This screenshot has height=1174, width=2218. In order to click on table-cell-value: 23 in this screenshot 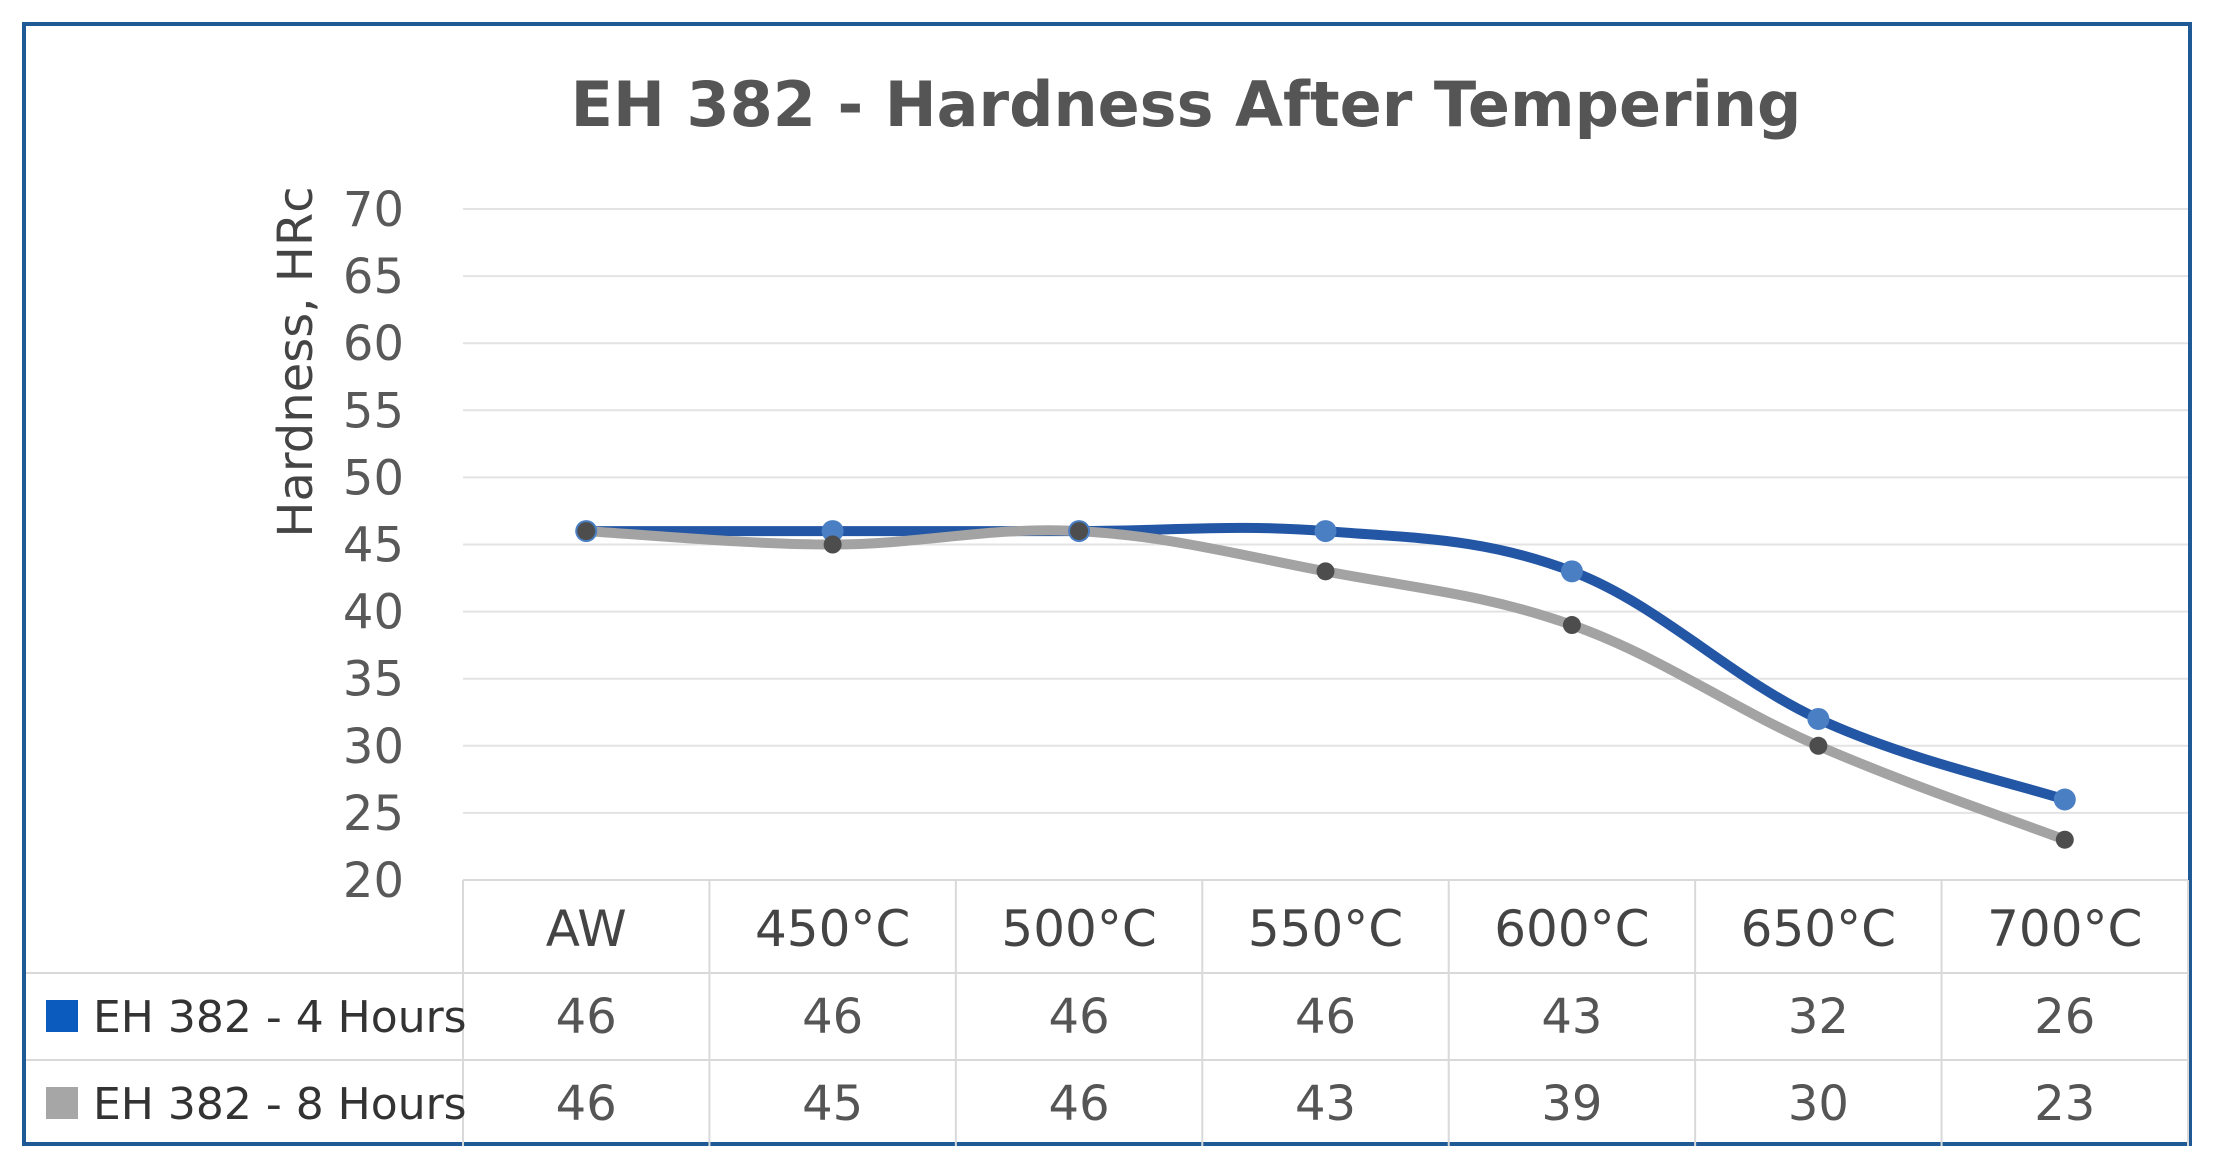, I will do `click(2064, 1104)`.